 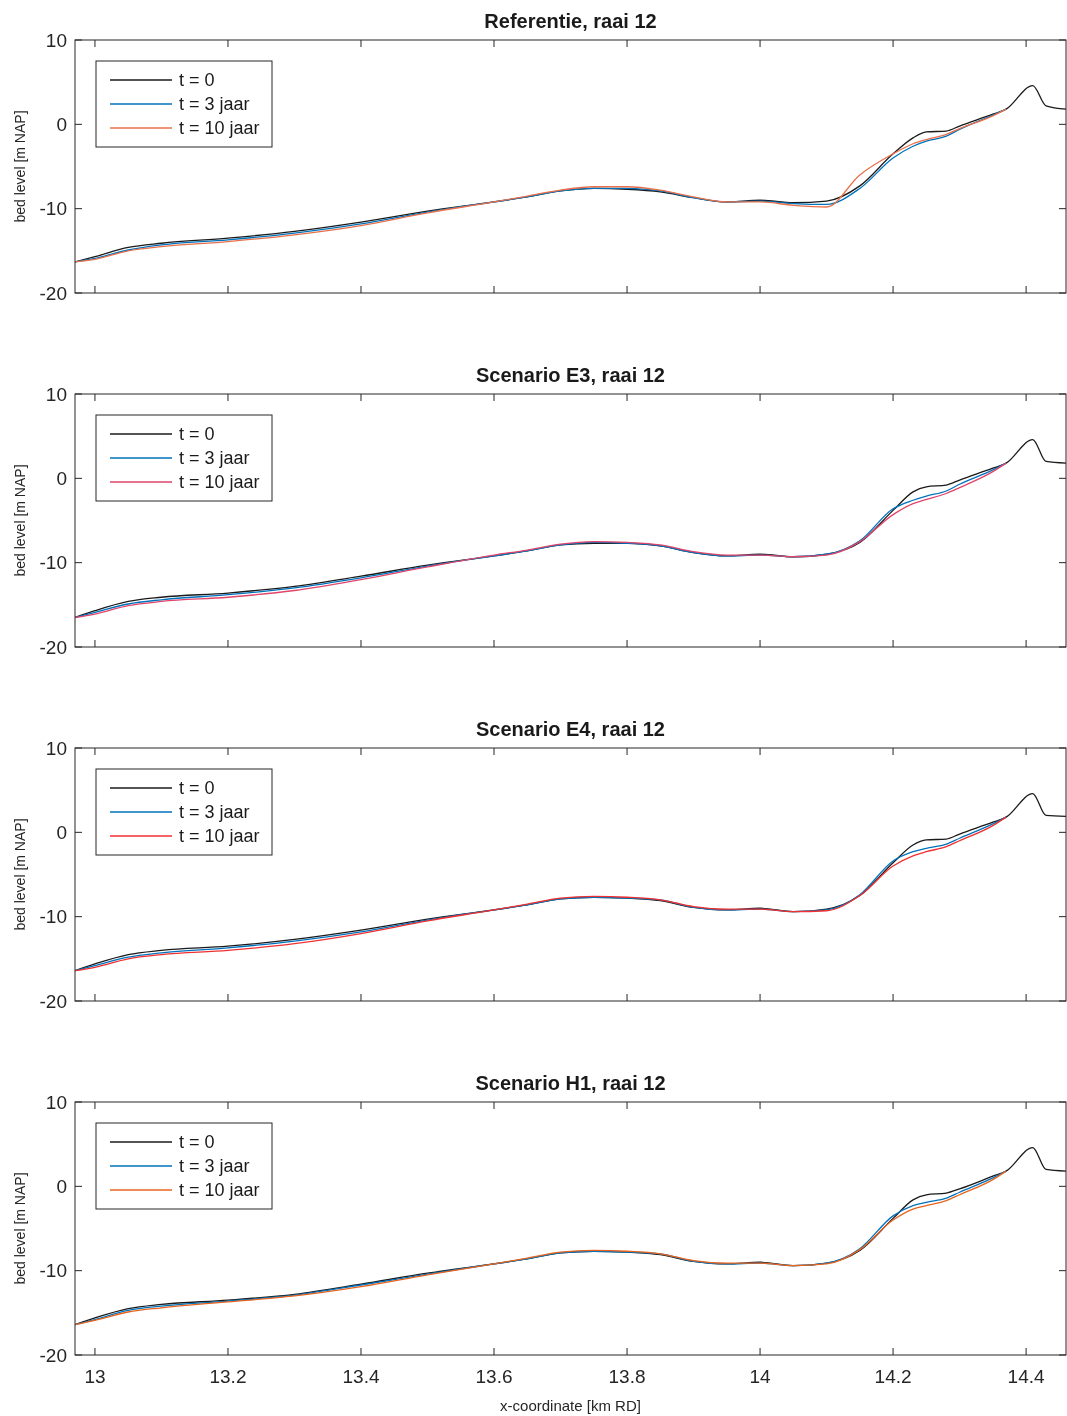 What do you see at coordinates (95, 1376) in the screenshot?
I see `x-tick-label: 13` at bounding box center [95, 1376].